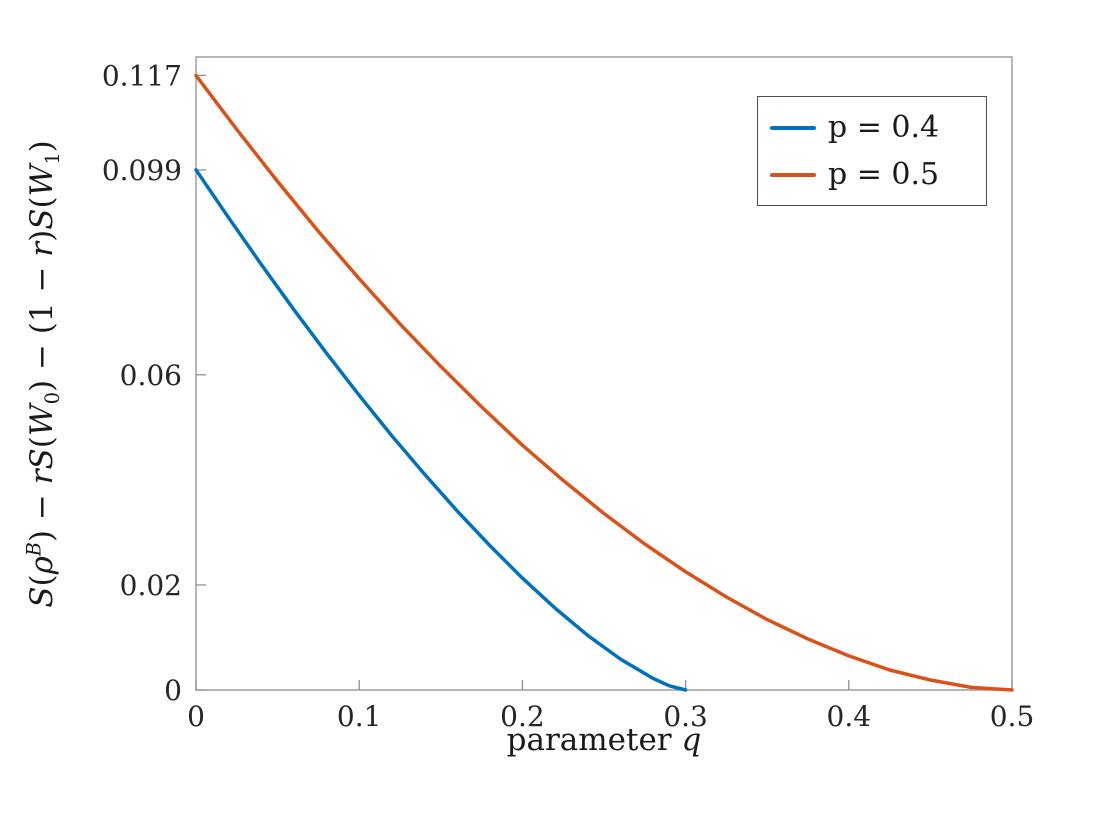 This screenshot has width=1120, height=840. Describe the element at coordinates (142, 75) in the screenshot. I see `y-tick-label: 0.117` at that location.